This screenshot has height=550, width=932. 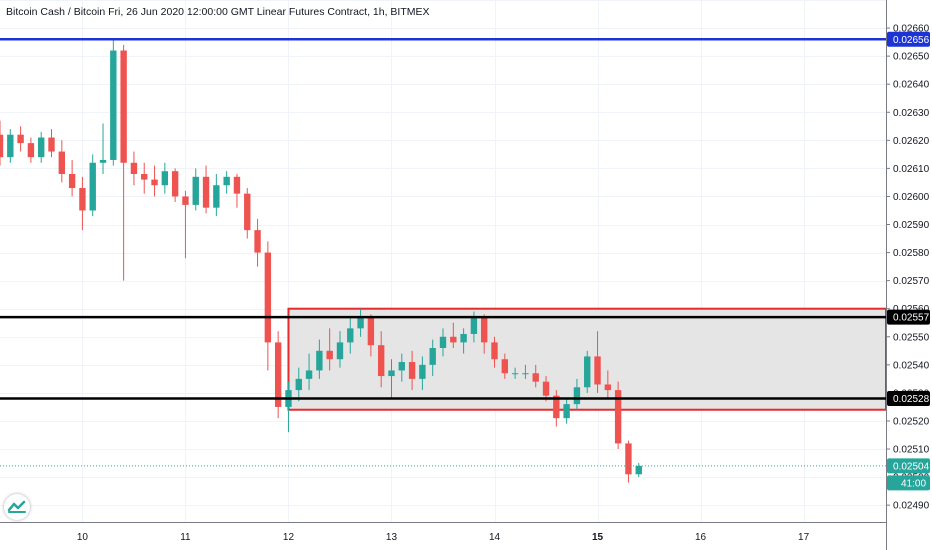 I want to click on price-axis-label: 0.02580, so click(x=911, y=253).